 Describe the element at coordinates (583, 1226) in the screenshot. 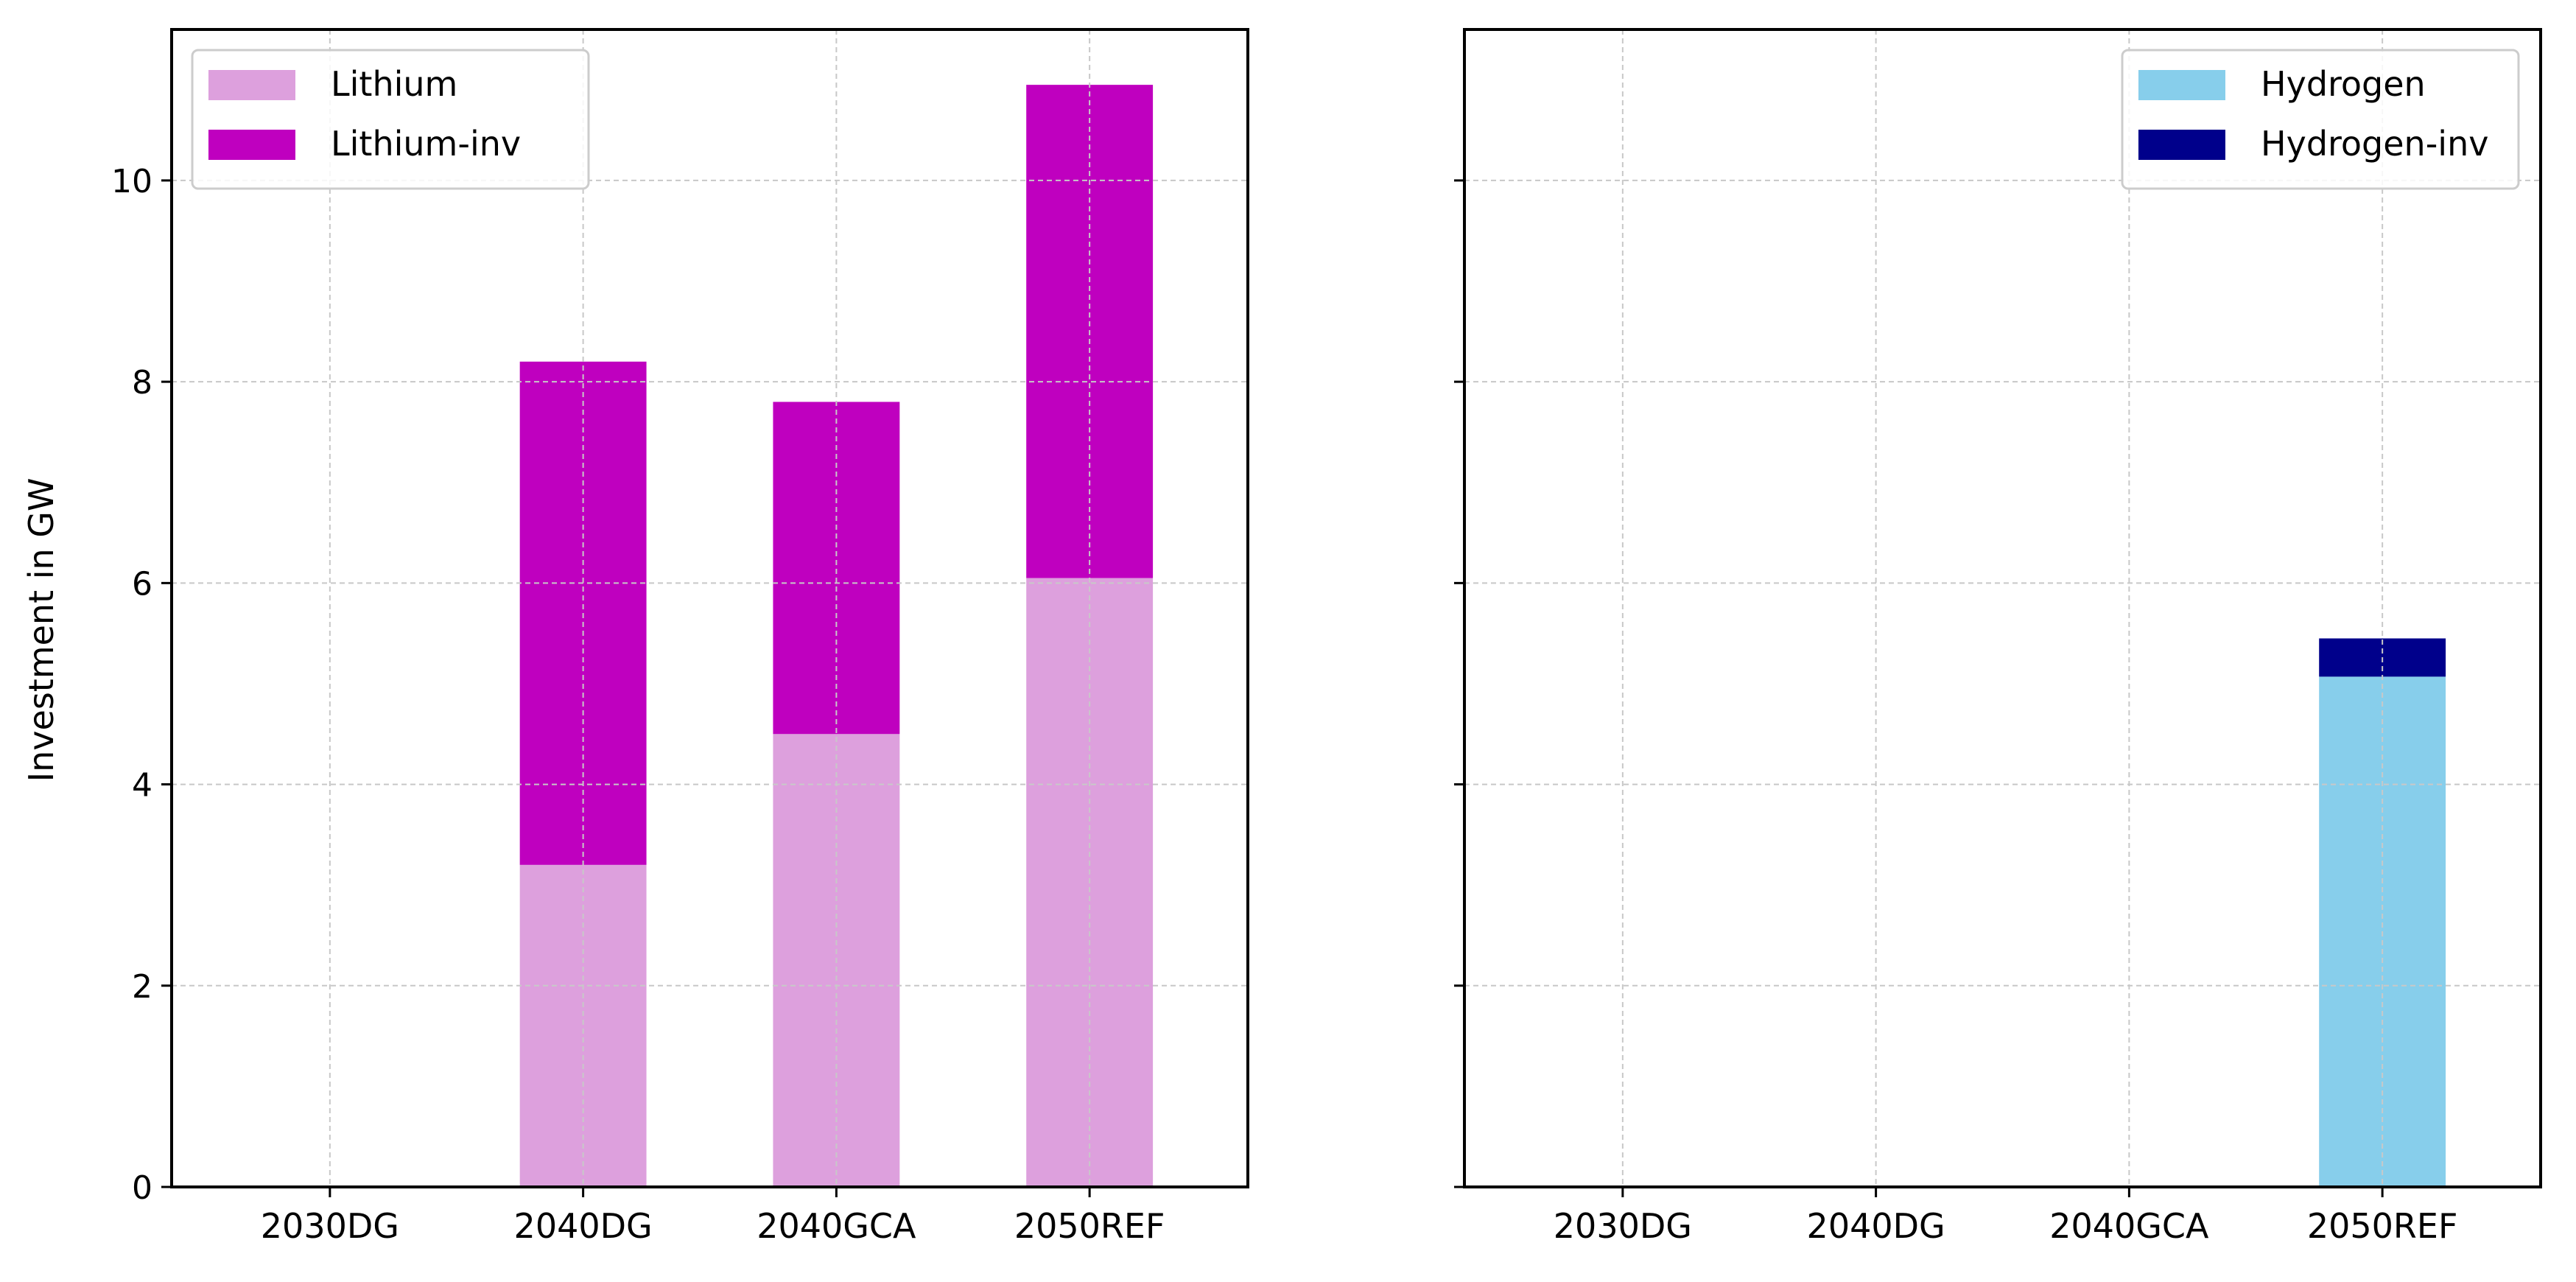

I see `x-tick-label-lithium-1: 2040DG` at that location.